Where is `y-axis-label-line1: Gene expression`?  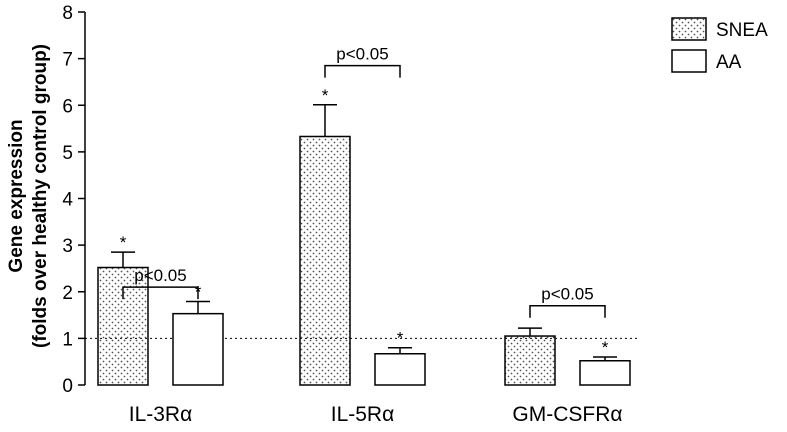
y-axis-label-line1: Gene expression is located at coordinates (16, 195).